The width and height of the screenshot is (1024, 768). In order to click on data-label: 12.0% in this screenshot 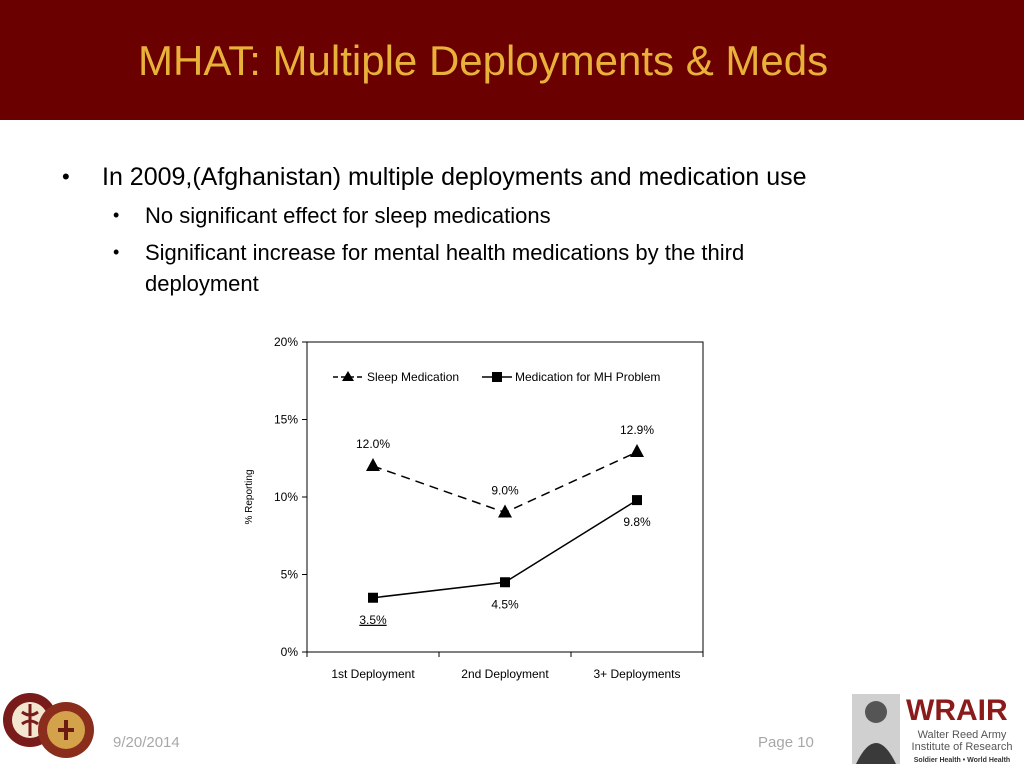, I will do `click(373, 444)`.